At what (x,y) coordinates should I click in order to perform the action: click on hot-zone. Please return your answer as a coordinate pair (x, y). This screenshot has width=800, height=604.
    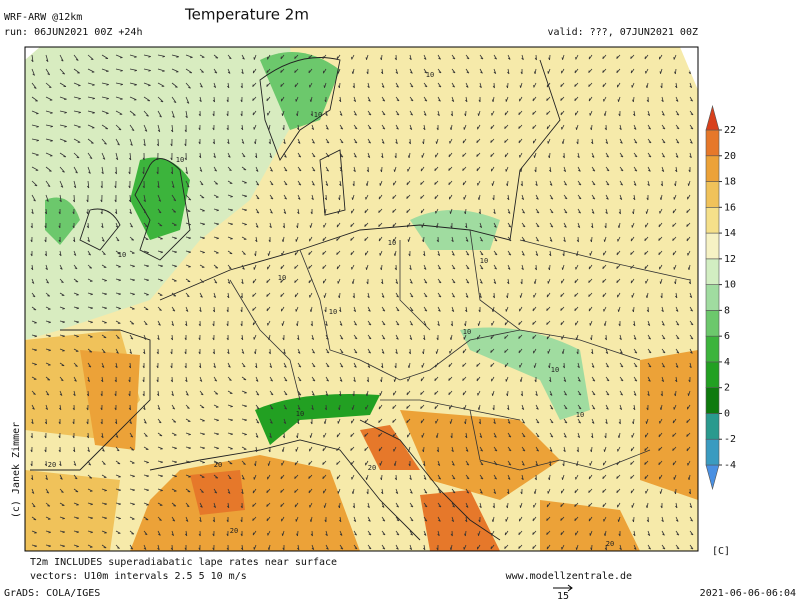
    Looking at the image, I should click on (217, 492).